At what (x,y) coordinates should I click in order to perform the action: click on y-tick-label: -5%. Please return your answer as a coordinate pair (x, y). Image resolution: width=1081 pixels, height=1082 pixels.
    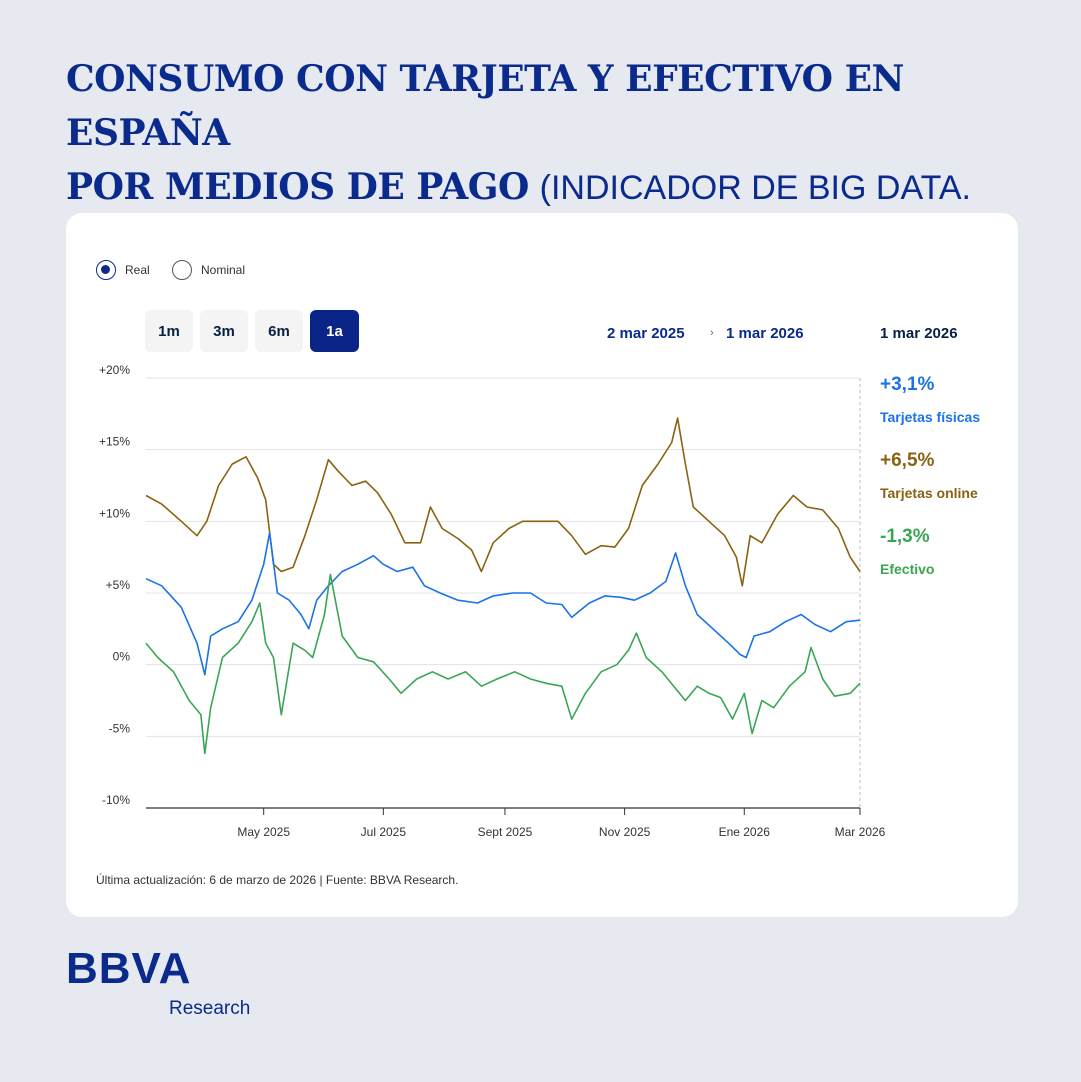
    Looking at the image, I should click on (120, 728).